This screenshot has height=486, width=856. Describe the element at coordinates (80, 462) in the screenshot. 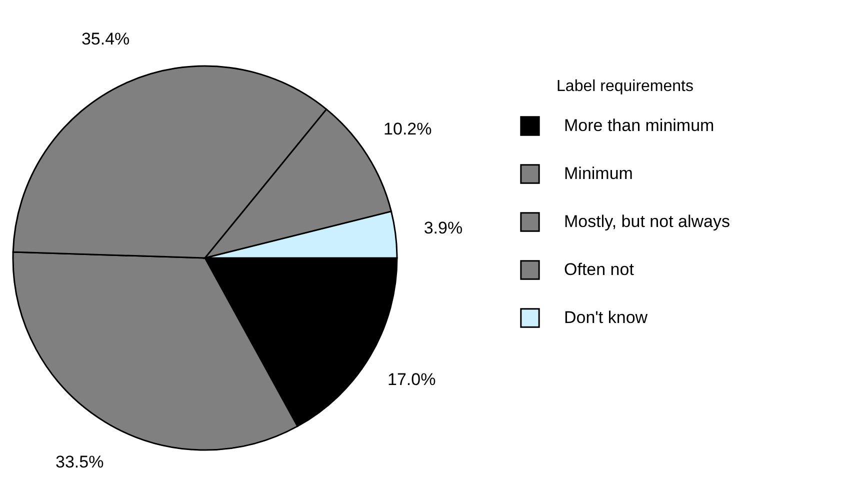

I see `data-label: 33.5%` at that location.